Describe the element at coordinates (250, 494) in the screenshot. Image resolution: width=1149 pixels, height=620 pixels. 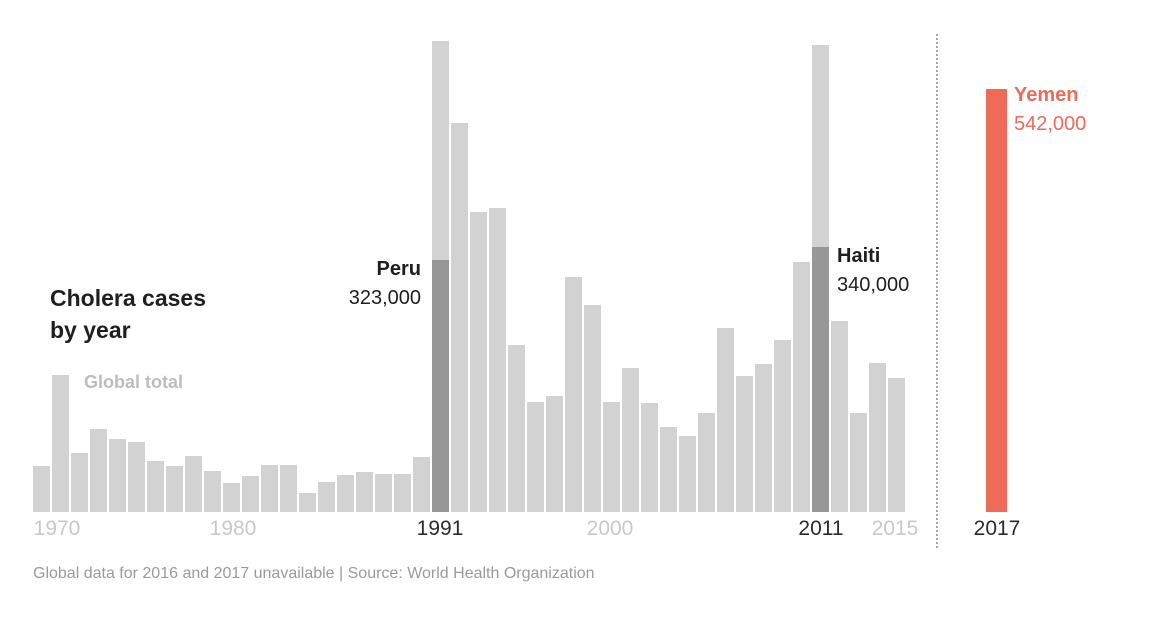
I see `bar-1981` at that location.